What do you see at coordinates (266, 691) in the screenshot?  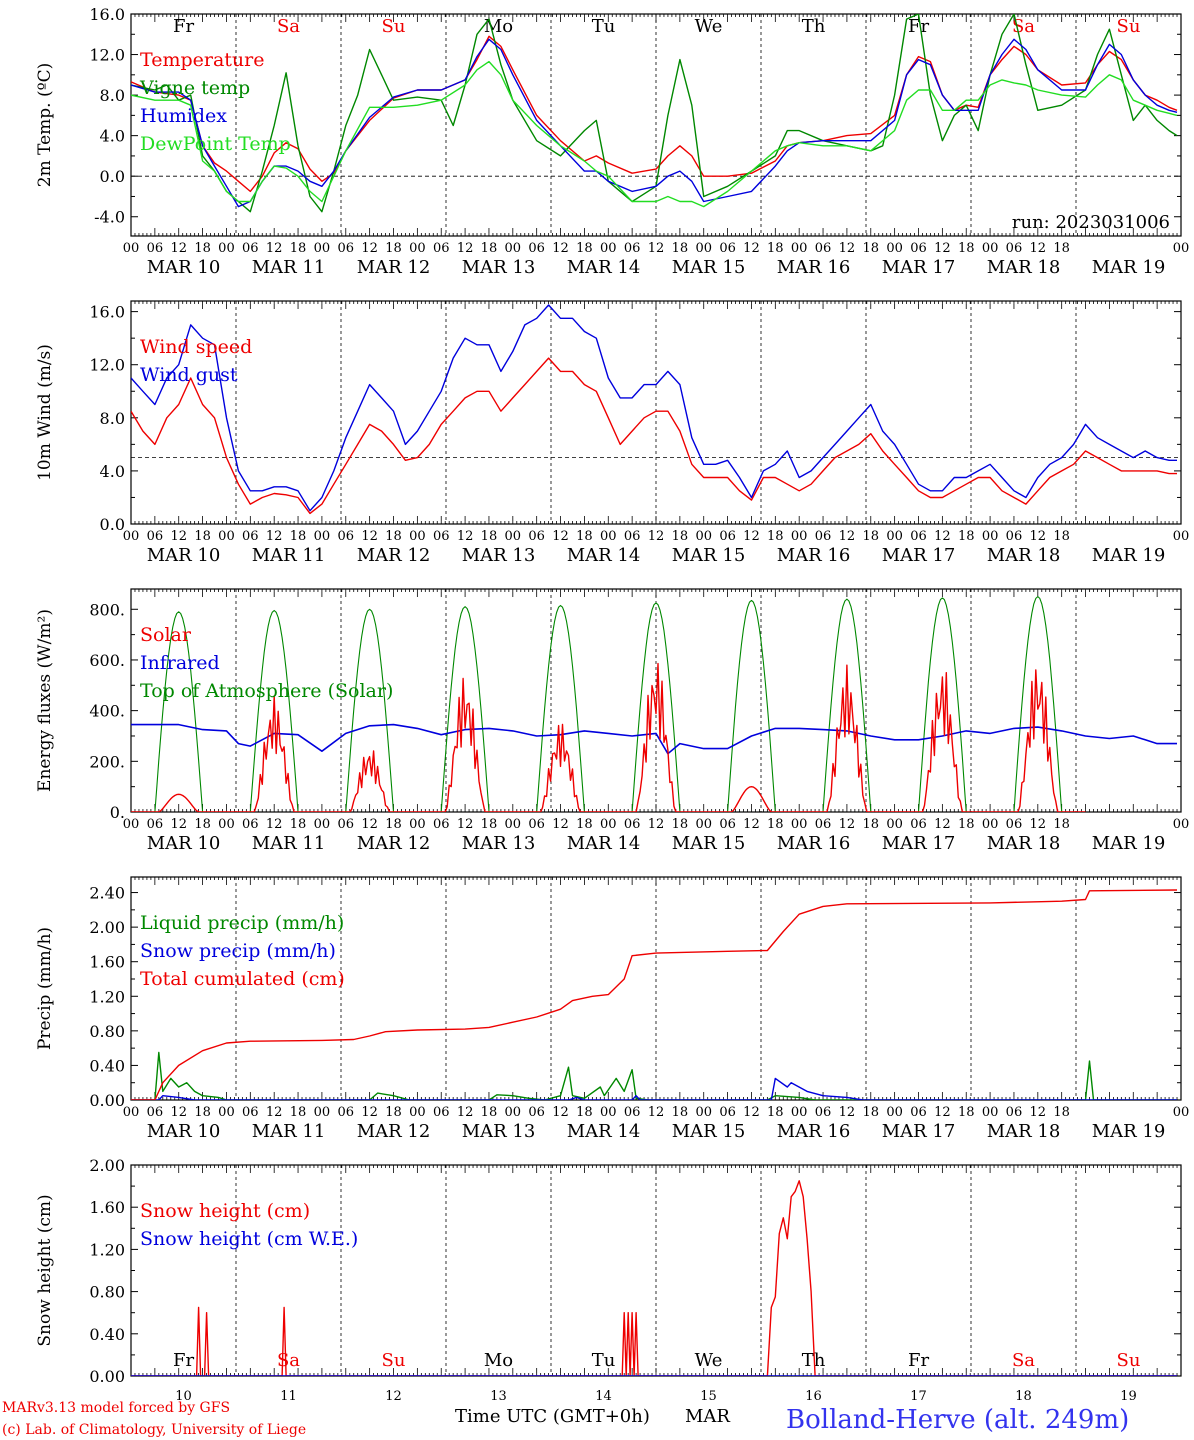 I see `legend-entry: Top of Atmosphere (Solar)` at bounding box center [266, 691].